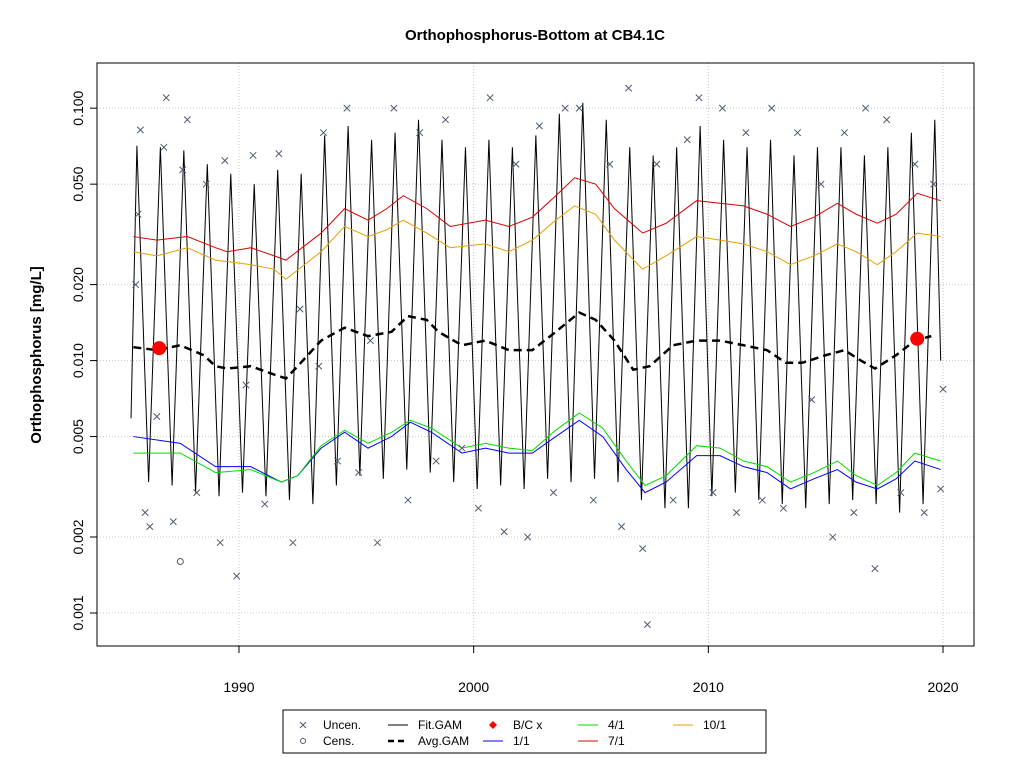 The image size is (1024, 773). I want to click on legend-label: 4/1, so click(616, 725).